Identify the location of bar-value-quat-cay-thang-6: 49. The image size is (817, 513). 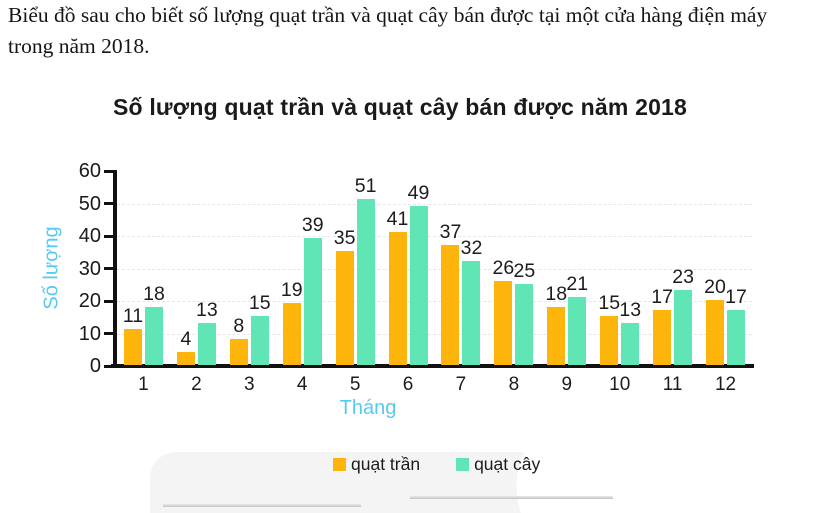
(418, 192).